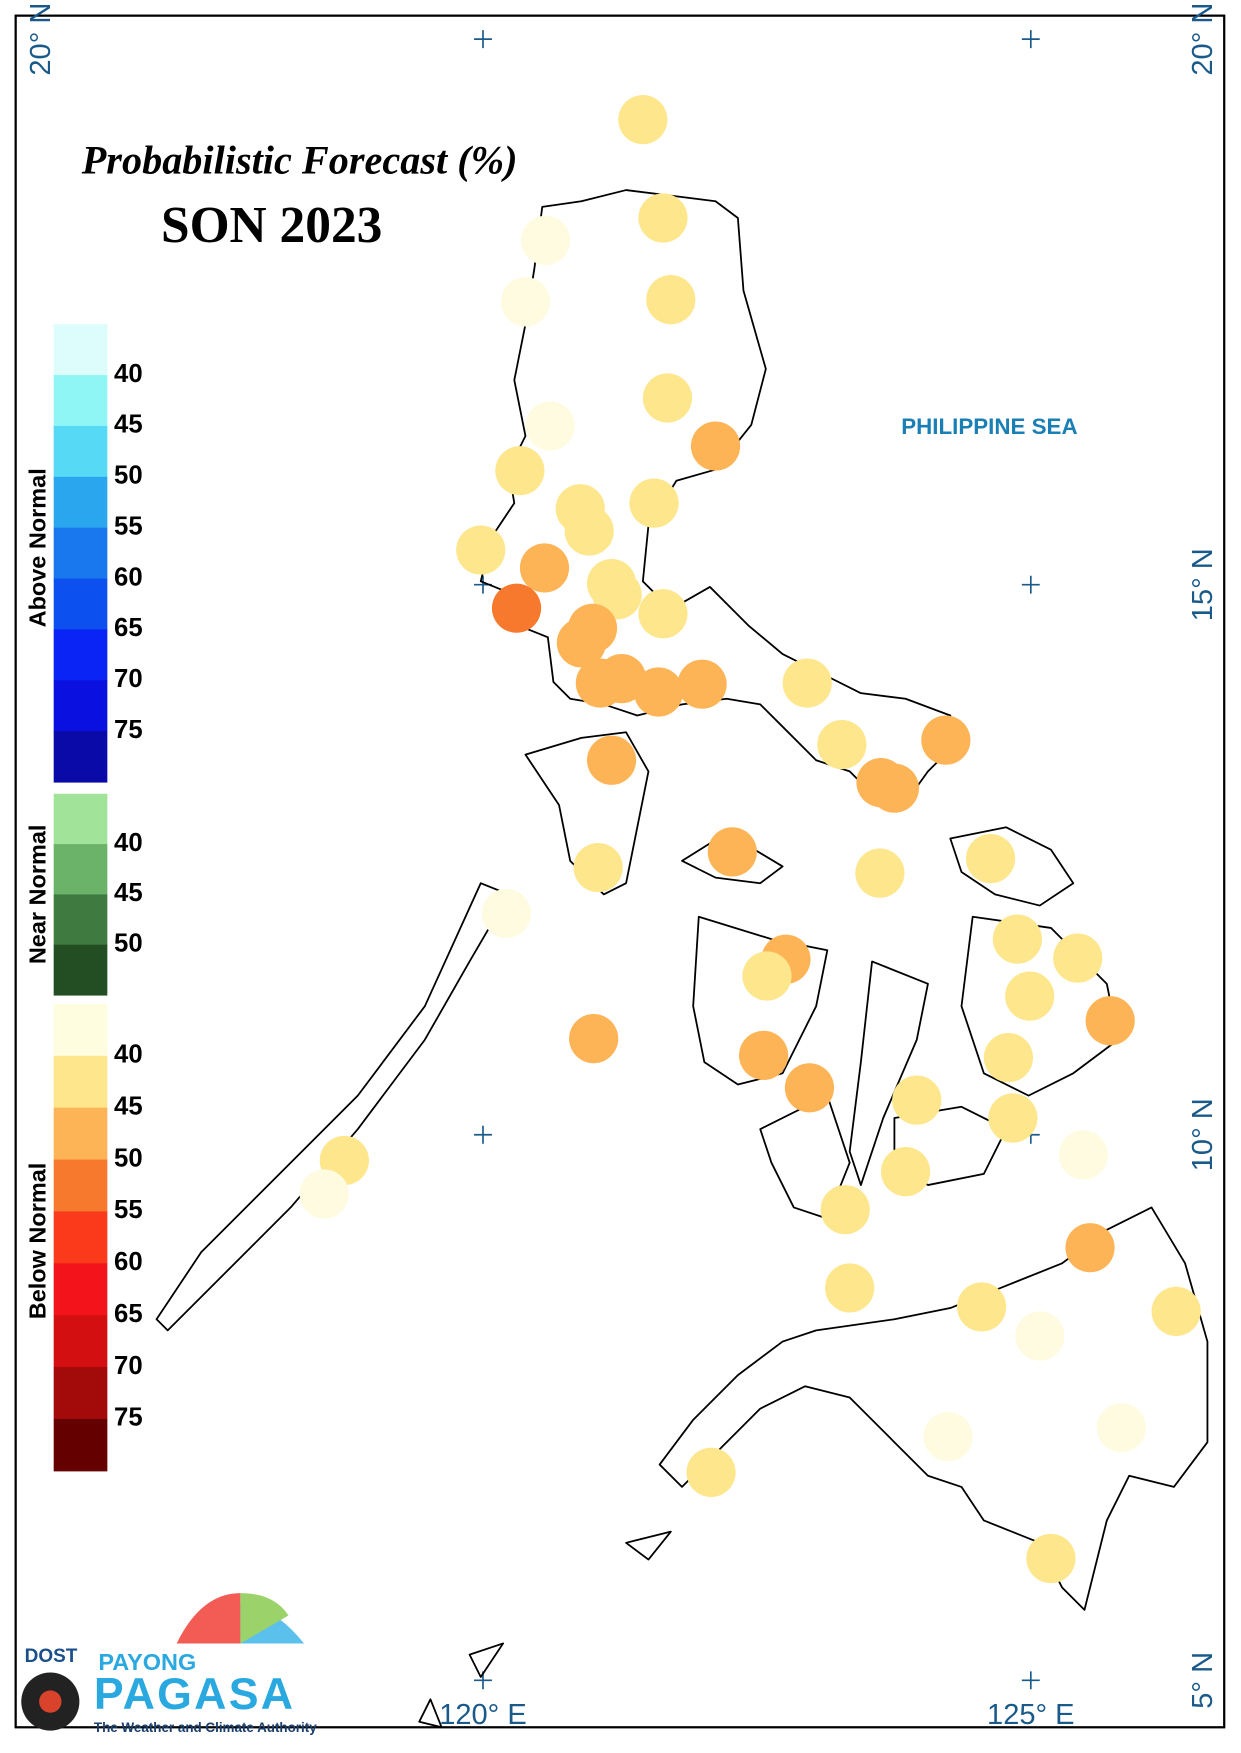 This screenshot has height=1753, width=1241. Describe the element at coordinates (128, 1055) in the screenshot. I see `legend-label: 40` at that location.